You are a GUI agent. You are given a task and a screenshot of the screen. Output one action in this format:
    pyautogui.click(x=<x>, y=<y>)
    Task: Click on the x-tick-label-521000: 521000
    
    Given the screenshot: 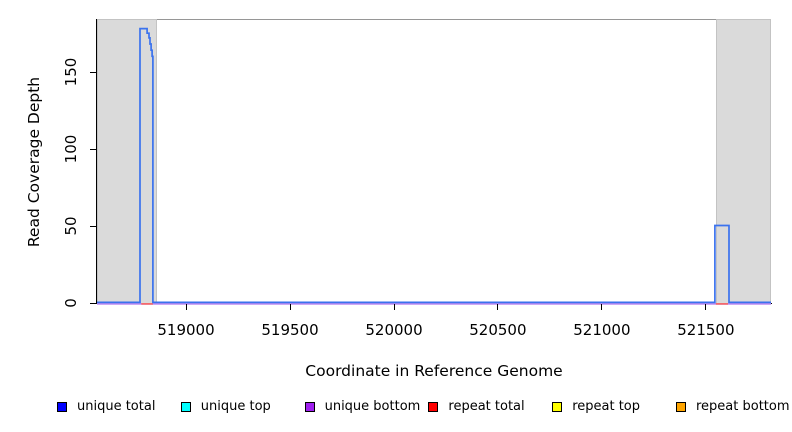 What is the action you would take?
    pyautogui.click(x=602, y=330)
    